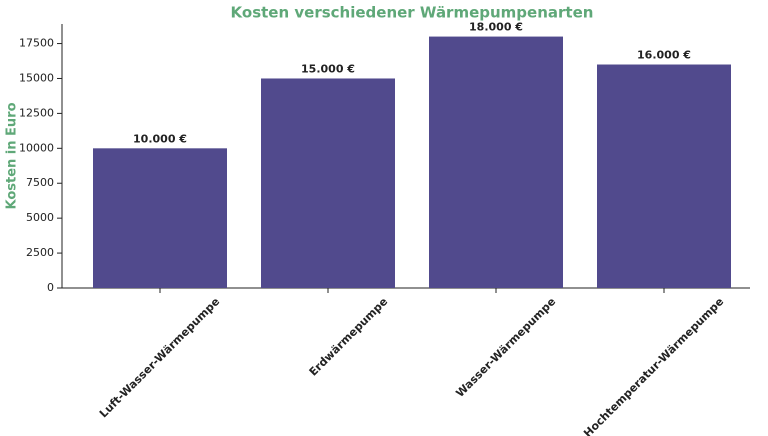 The width and height of the screenshot is (768, 436). Describe the element at coordinates (160, 138) in the screenshot. I see `value-label: 10.000 €` at that location.